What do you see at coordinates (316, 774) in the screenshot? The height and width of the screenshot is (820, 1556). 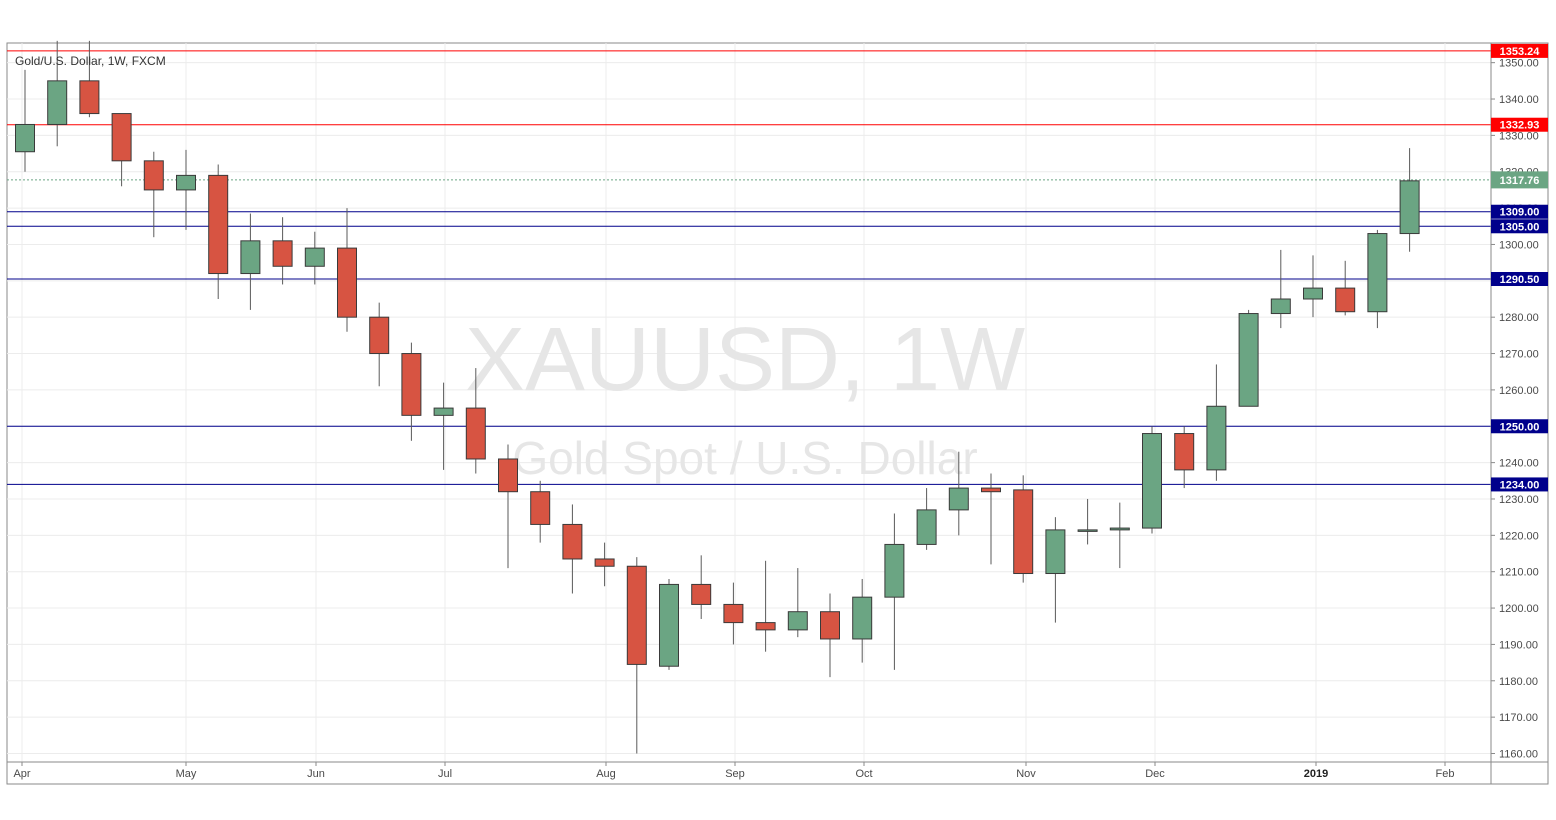 I see `time-tick-label: Jun` at bounding box center [316, 774].